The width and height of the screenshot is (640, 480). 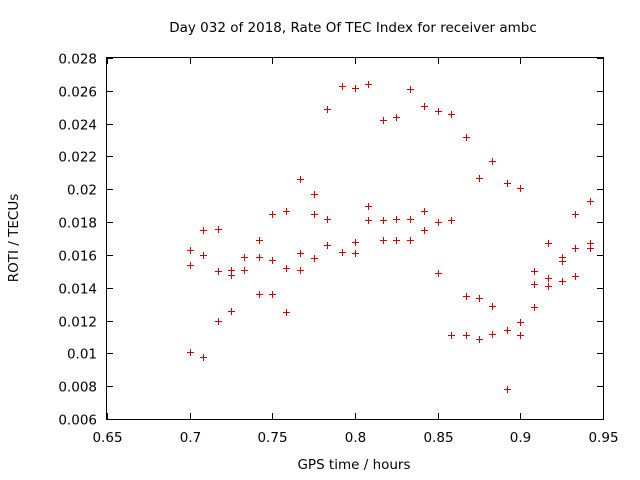 What do you see at coordinates (190, 438) in the screenshot?
I see `x-tick-label: 0.7` at bounding box center [190, 438].